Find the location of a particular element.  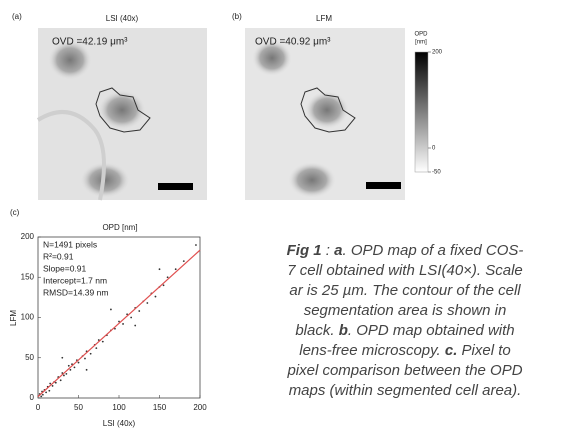

colorbar is located at coordinates (421, 112).